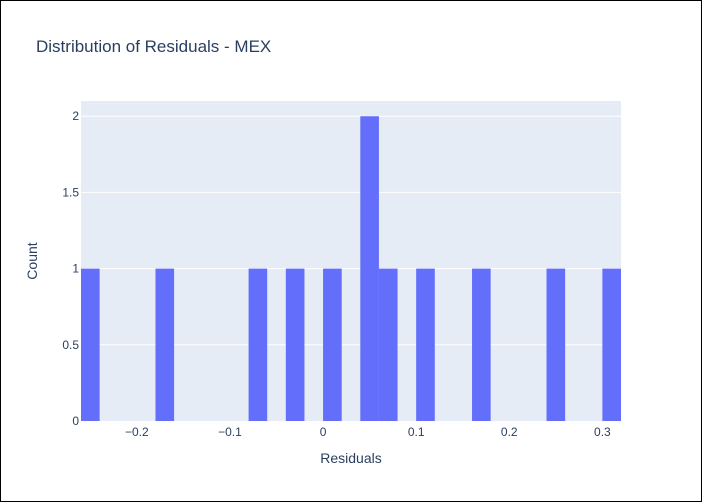 The height and width of the screenshot is (502, 702). Describe the element at coordinates (70, 268) in the screenshot. I see `y-axis-ticks: 0 0.5 1 1.5 2` at that location.